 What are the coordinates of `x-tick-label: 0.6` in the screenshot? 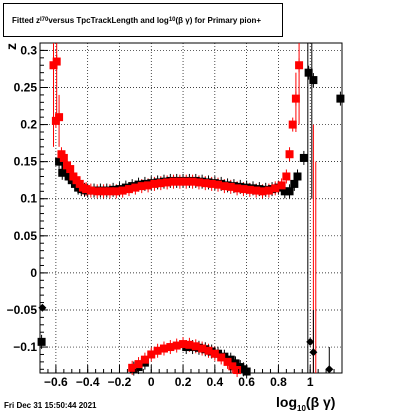 It's located at (246, 382).